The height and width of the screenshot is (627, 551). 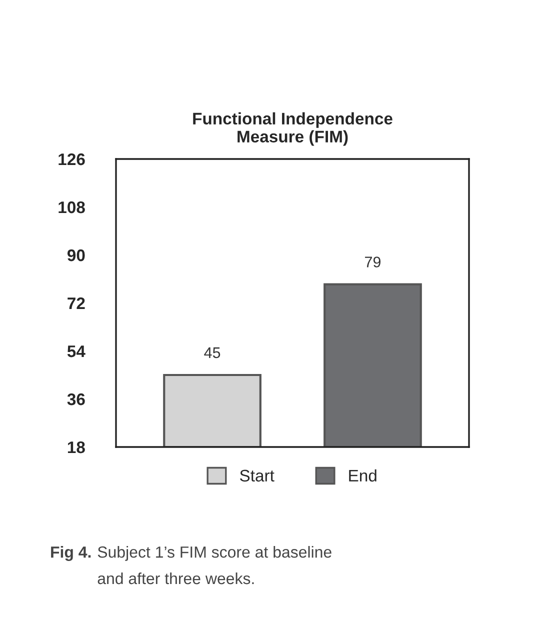 What do you see at coordinates (76, 255) in the screenshot?
I see `y-tick-label: 90` at bounding box center [76, 255].